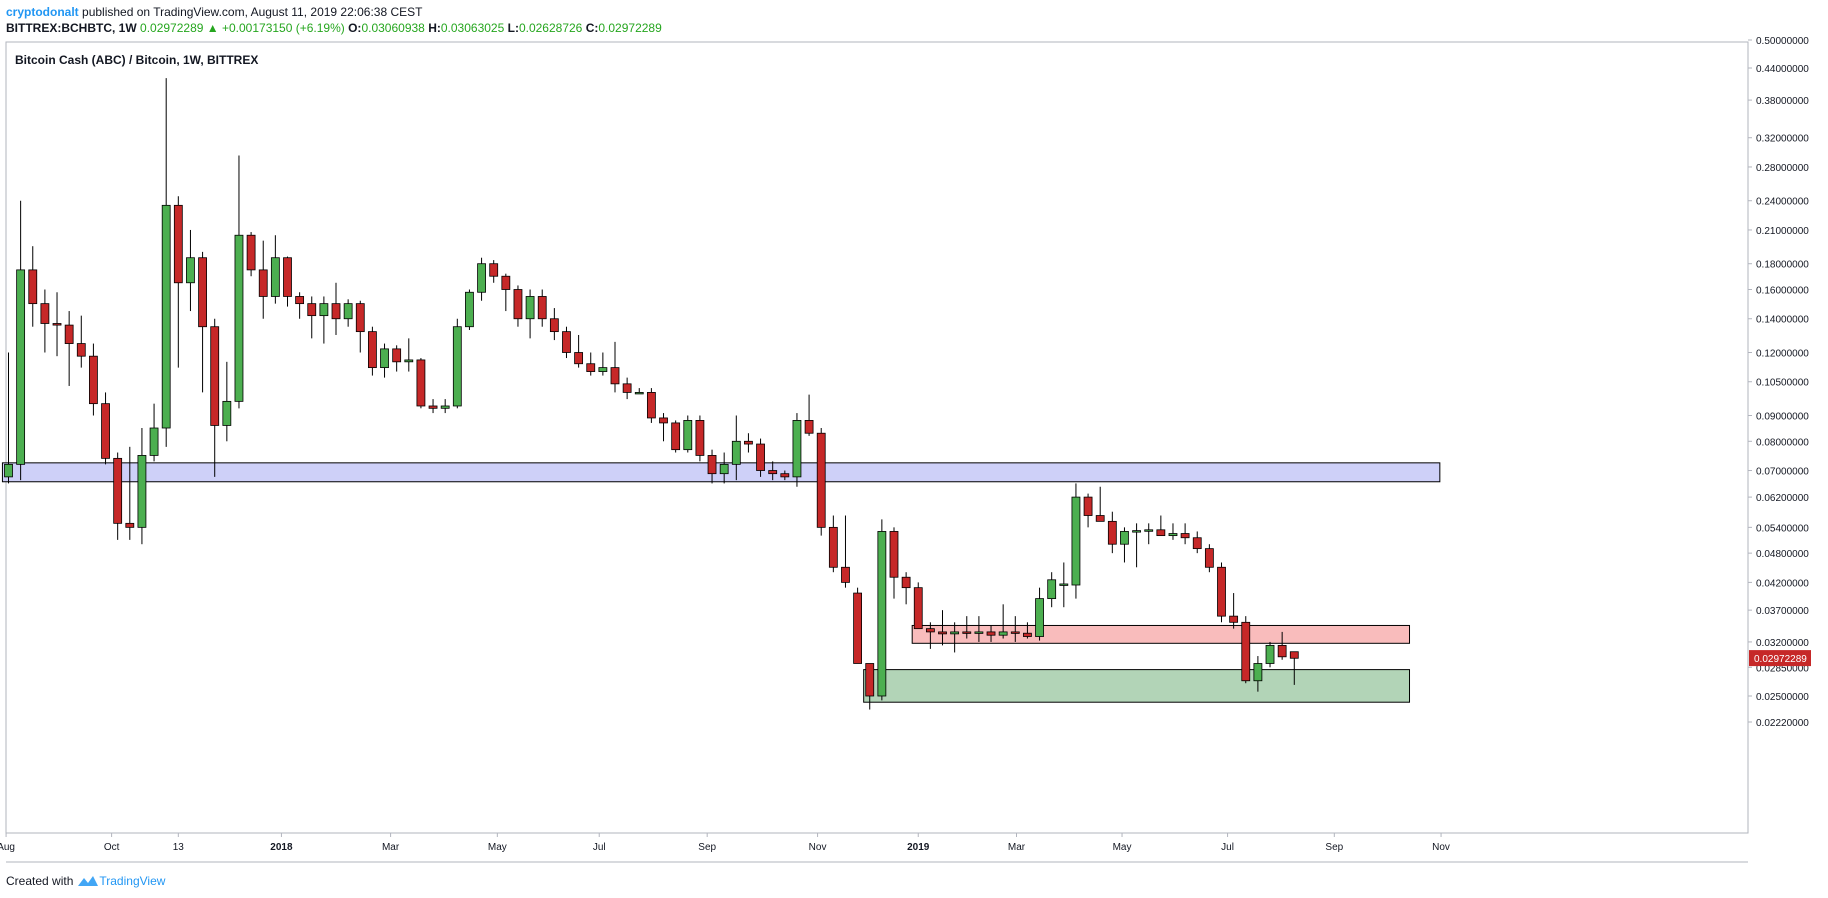 Image resolution: width=1828 pixels, height=898 pixels. I want to click on x-tick-label: Mar, so click(391, 847).